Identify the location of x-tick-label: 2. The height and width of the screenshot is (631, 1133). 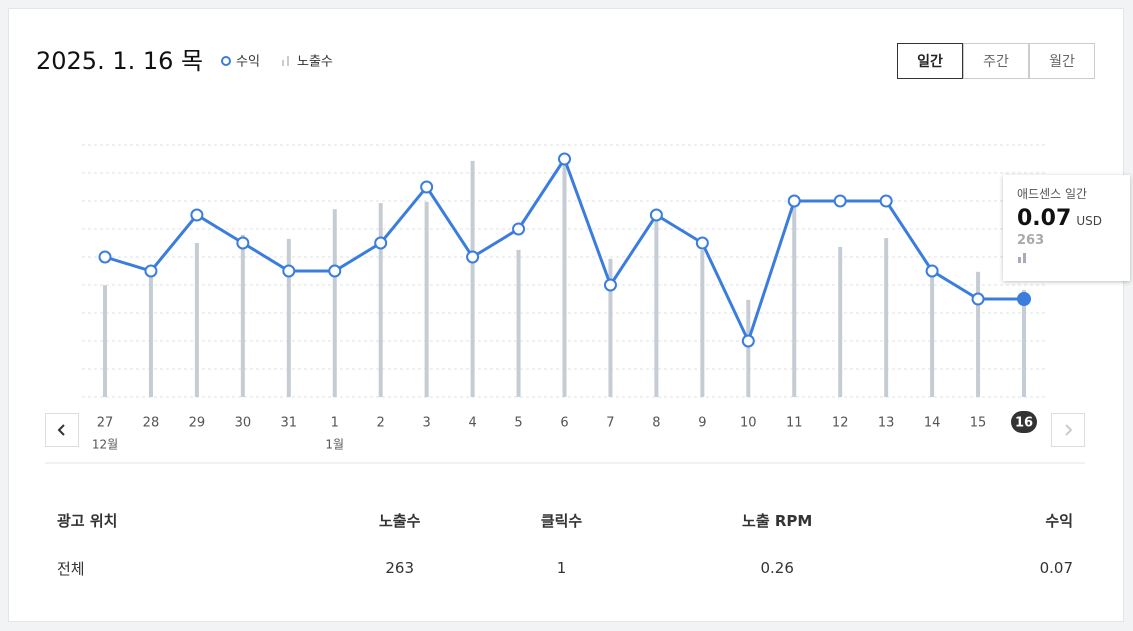
(381, 423).